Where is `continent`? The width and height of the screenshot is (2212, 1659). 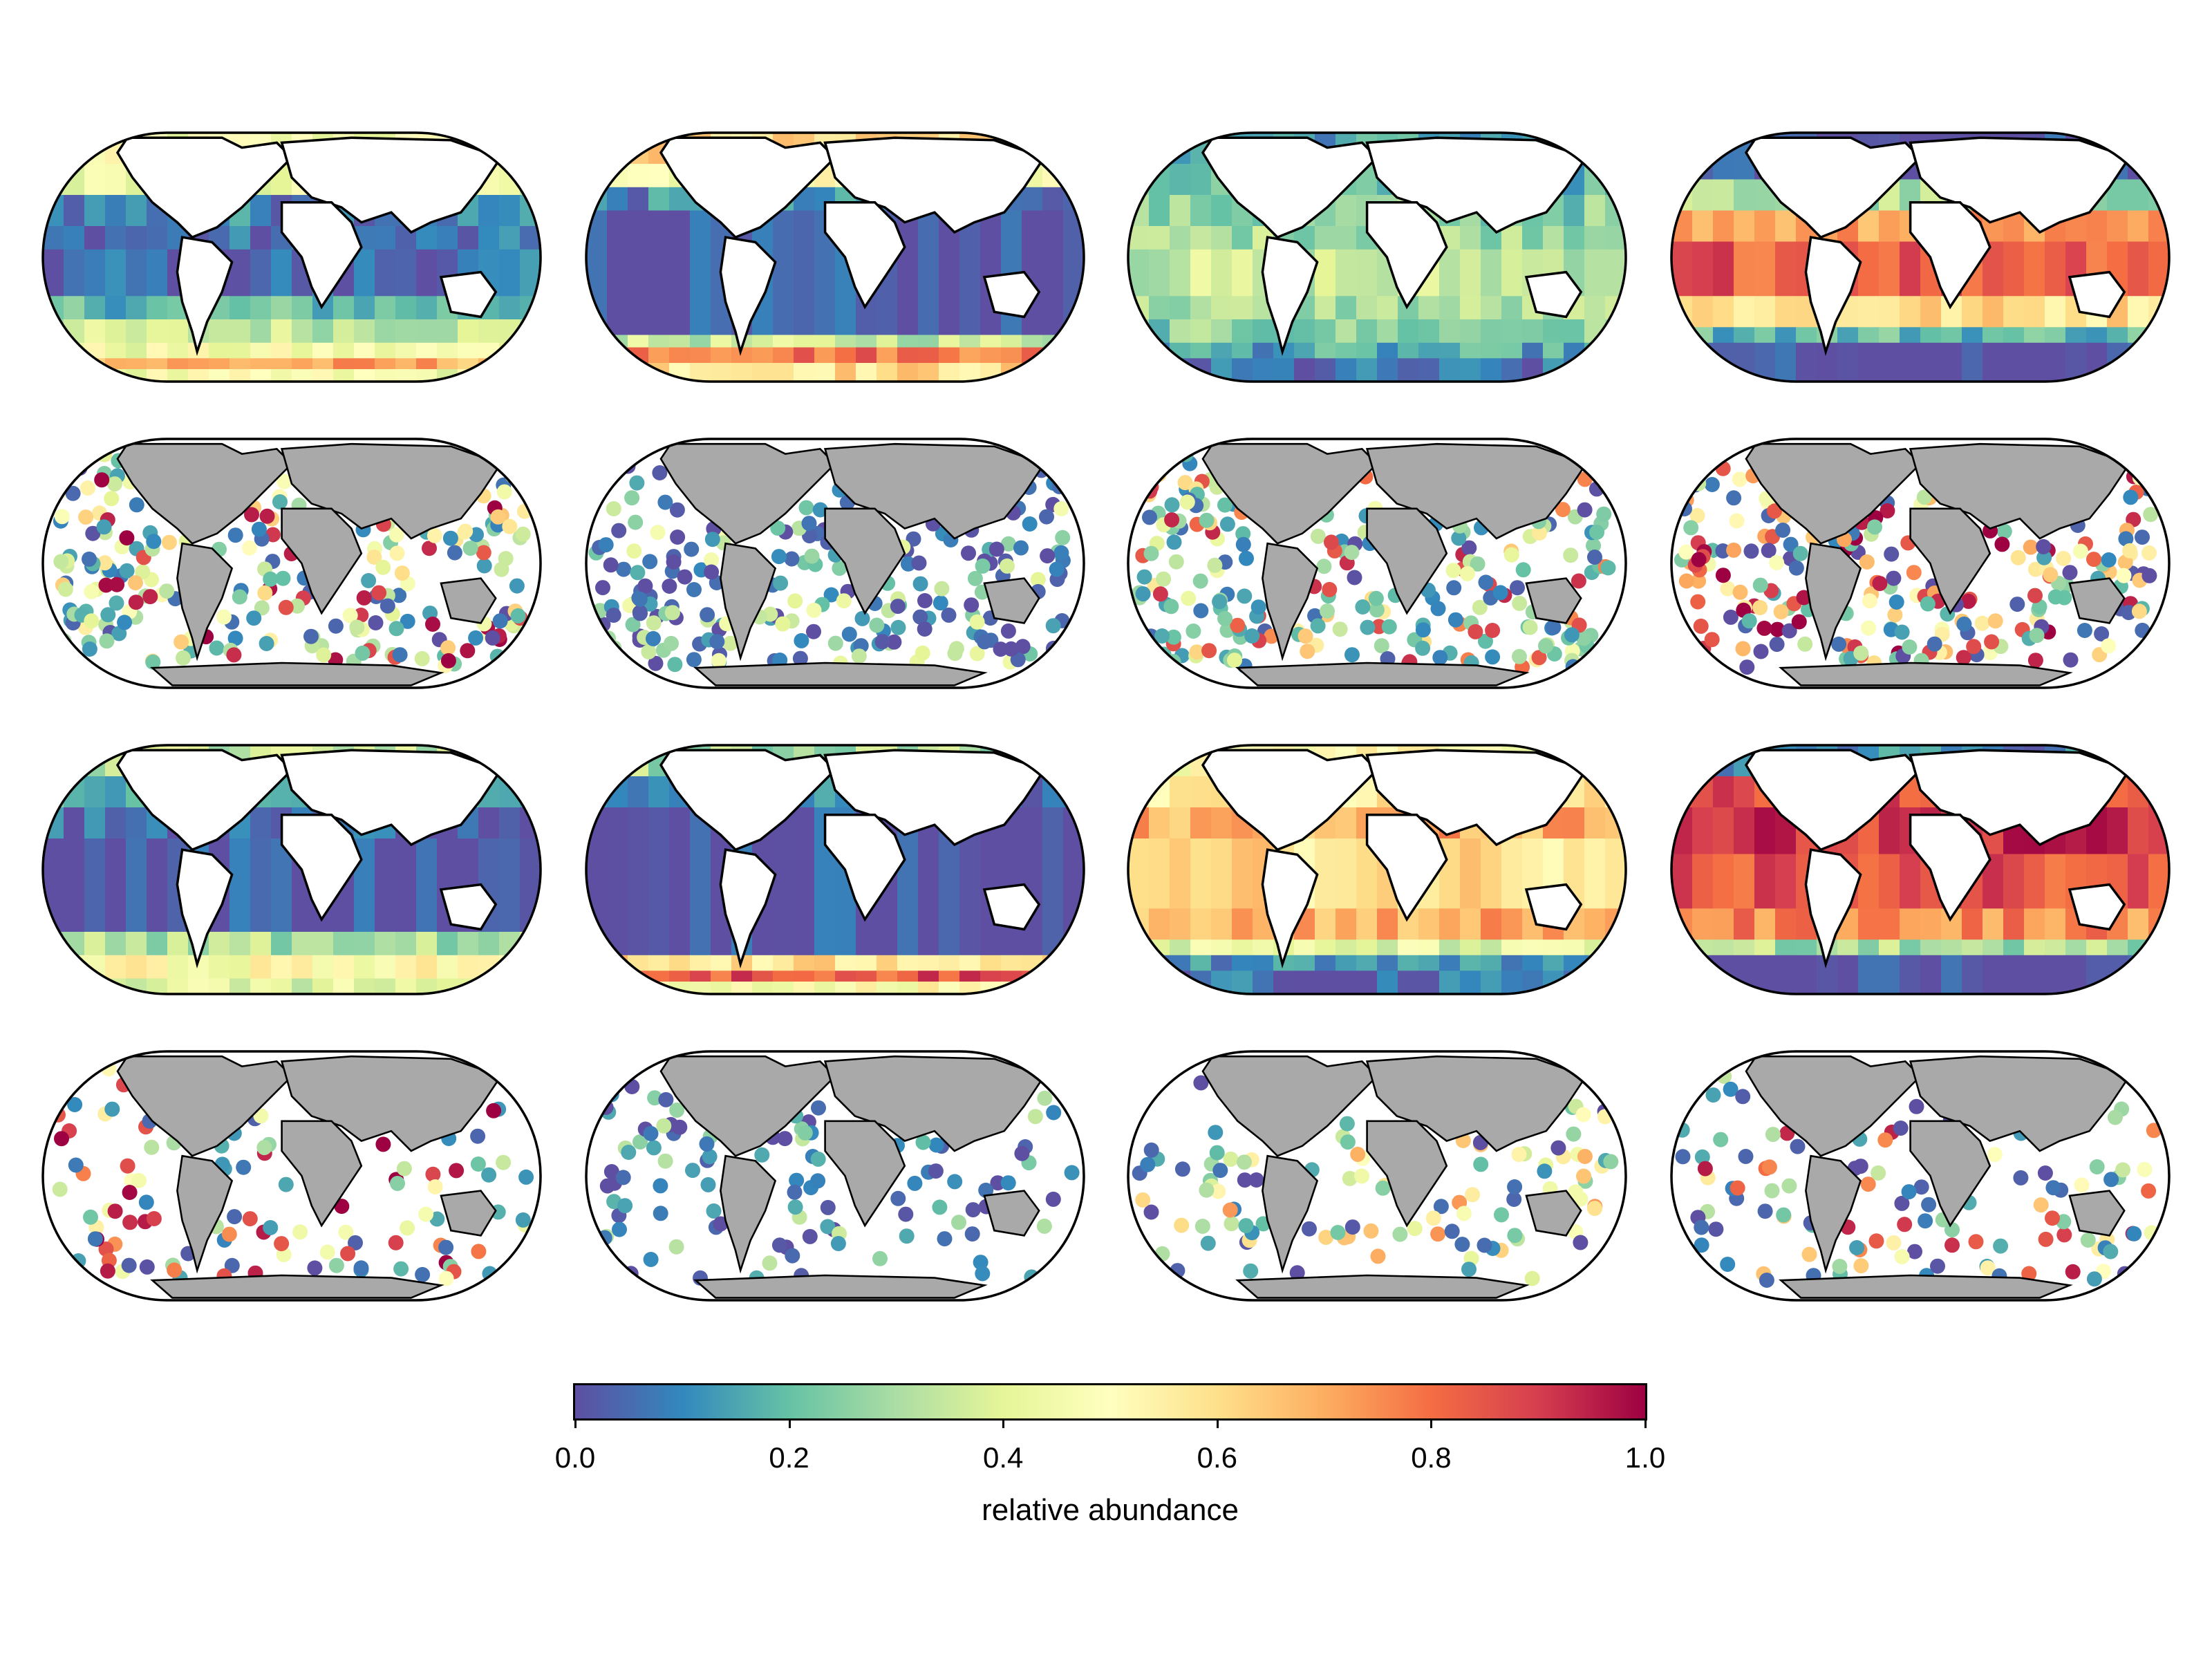 continent is located at coordinates (1834, 494).